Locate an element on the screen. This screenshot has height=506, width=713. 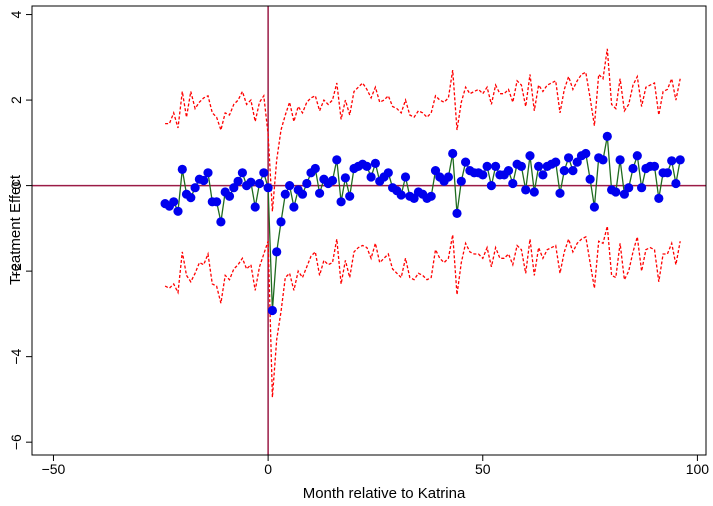
x-tick-label: 0 is located at coordinates (268, 469).